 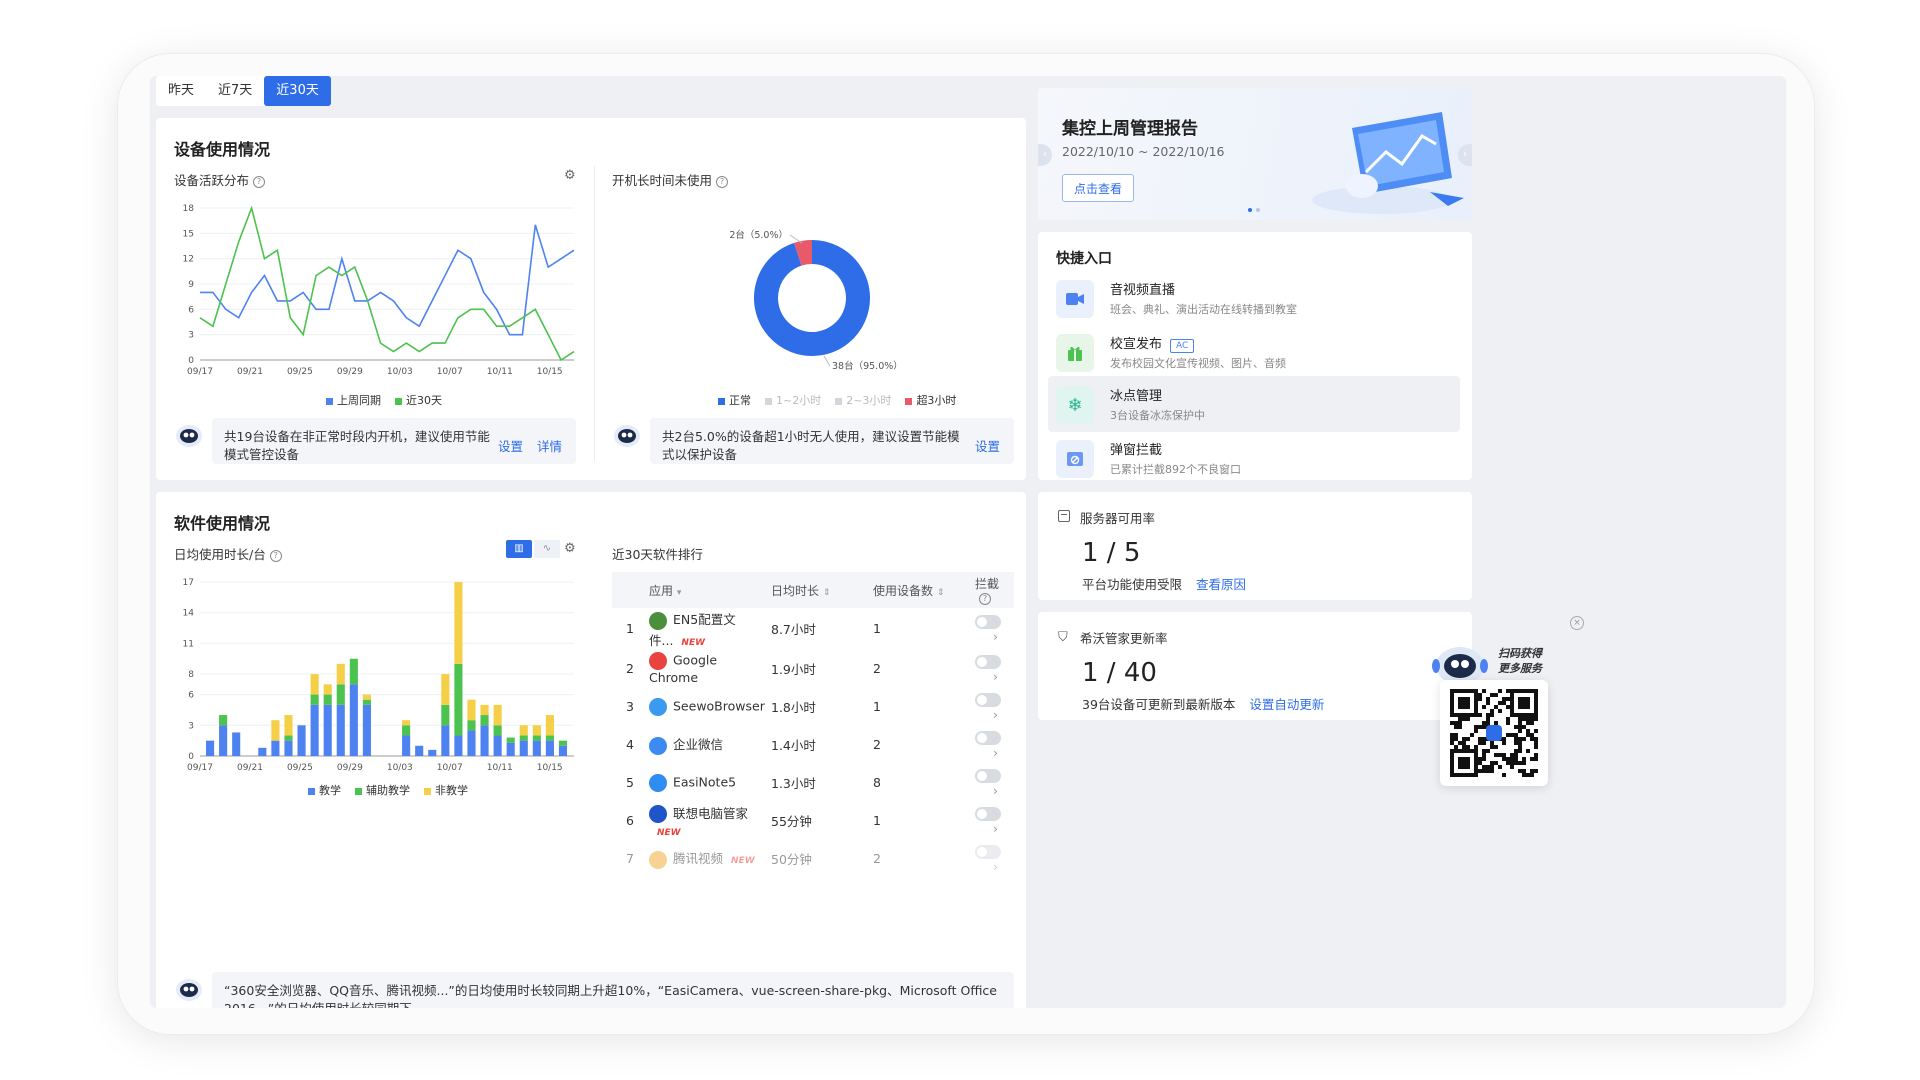 I want to click on table-row: 5 EasiNote5 1.3小时 8 ›, so click(x=813, y=783).